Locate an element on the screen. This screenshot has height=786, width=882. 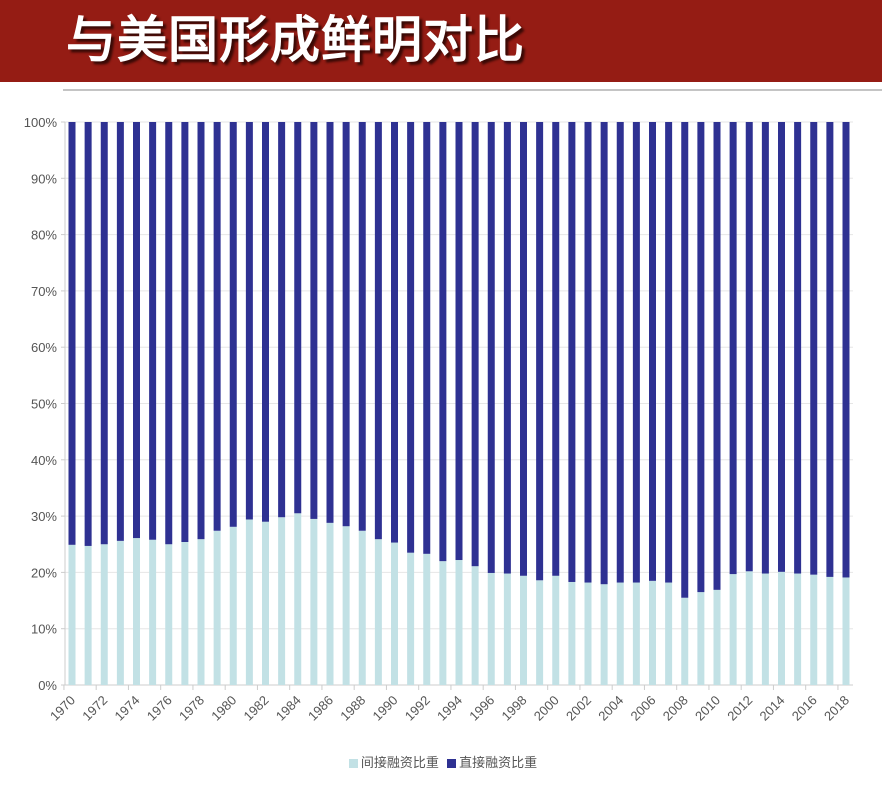
bar-indirect-1998 is located at coordinates (523, 630).